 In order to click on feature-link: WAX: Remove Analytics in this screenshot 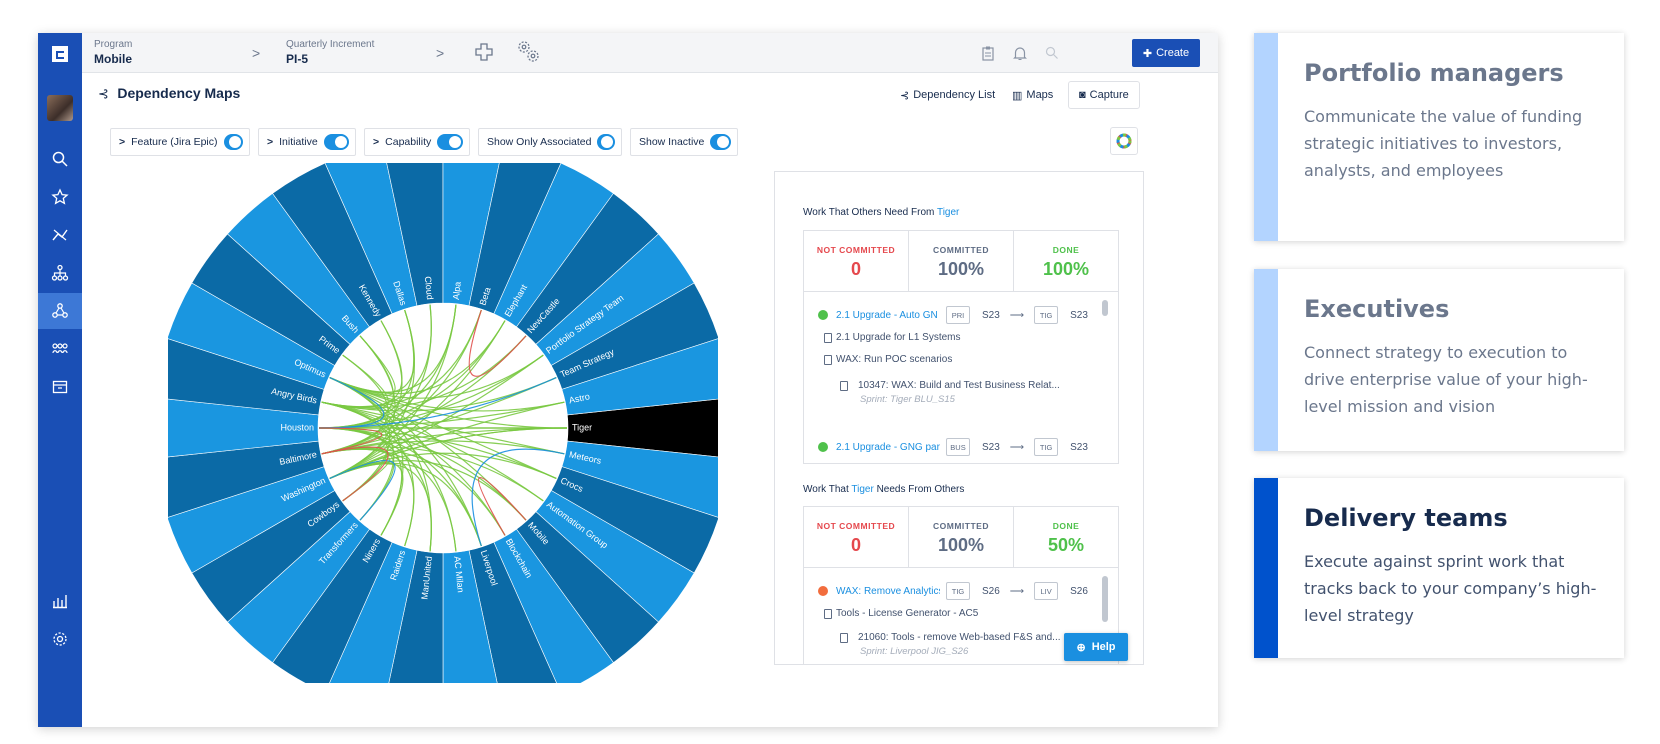, I will do `click(888, 591)`.